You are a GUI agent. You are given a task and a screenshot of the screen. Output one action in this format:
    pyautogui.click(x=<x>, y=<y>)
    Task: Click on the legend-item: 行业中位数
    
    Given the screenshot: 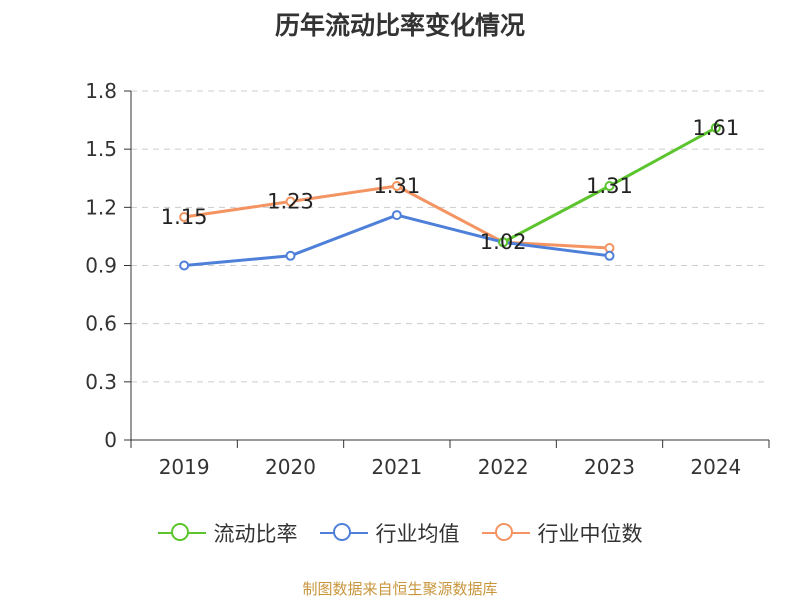 What is the action you would take?
    pyautogui.click(x=562, y=533)
    